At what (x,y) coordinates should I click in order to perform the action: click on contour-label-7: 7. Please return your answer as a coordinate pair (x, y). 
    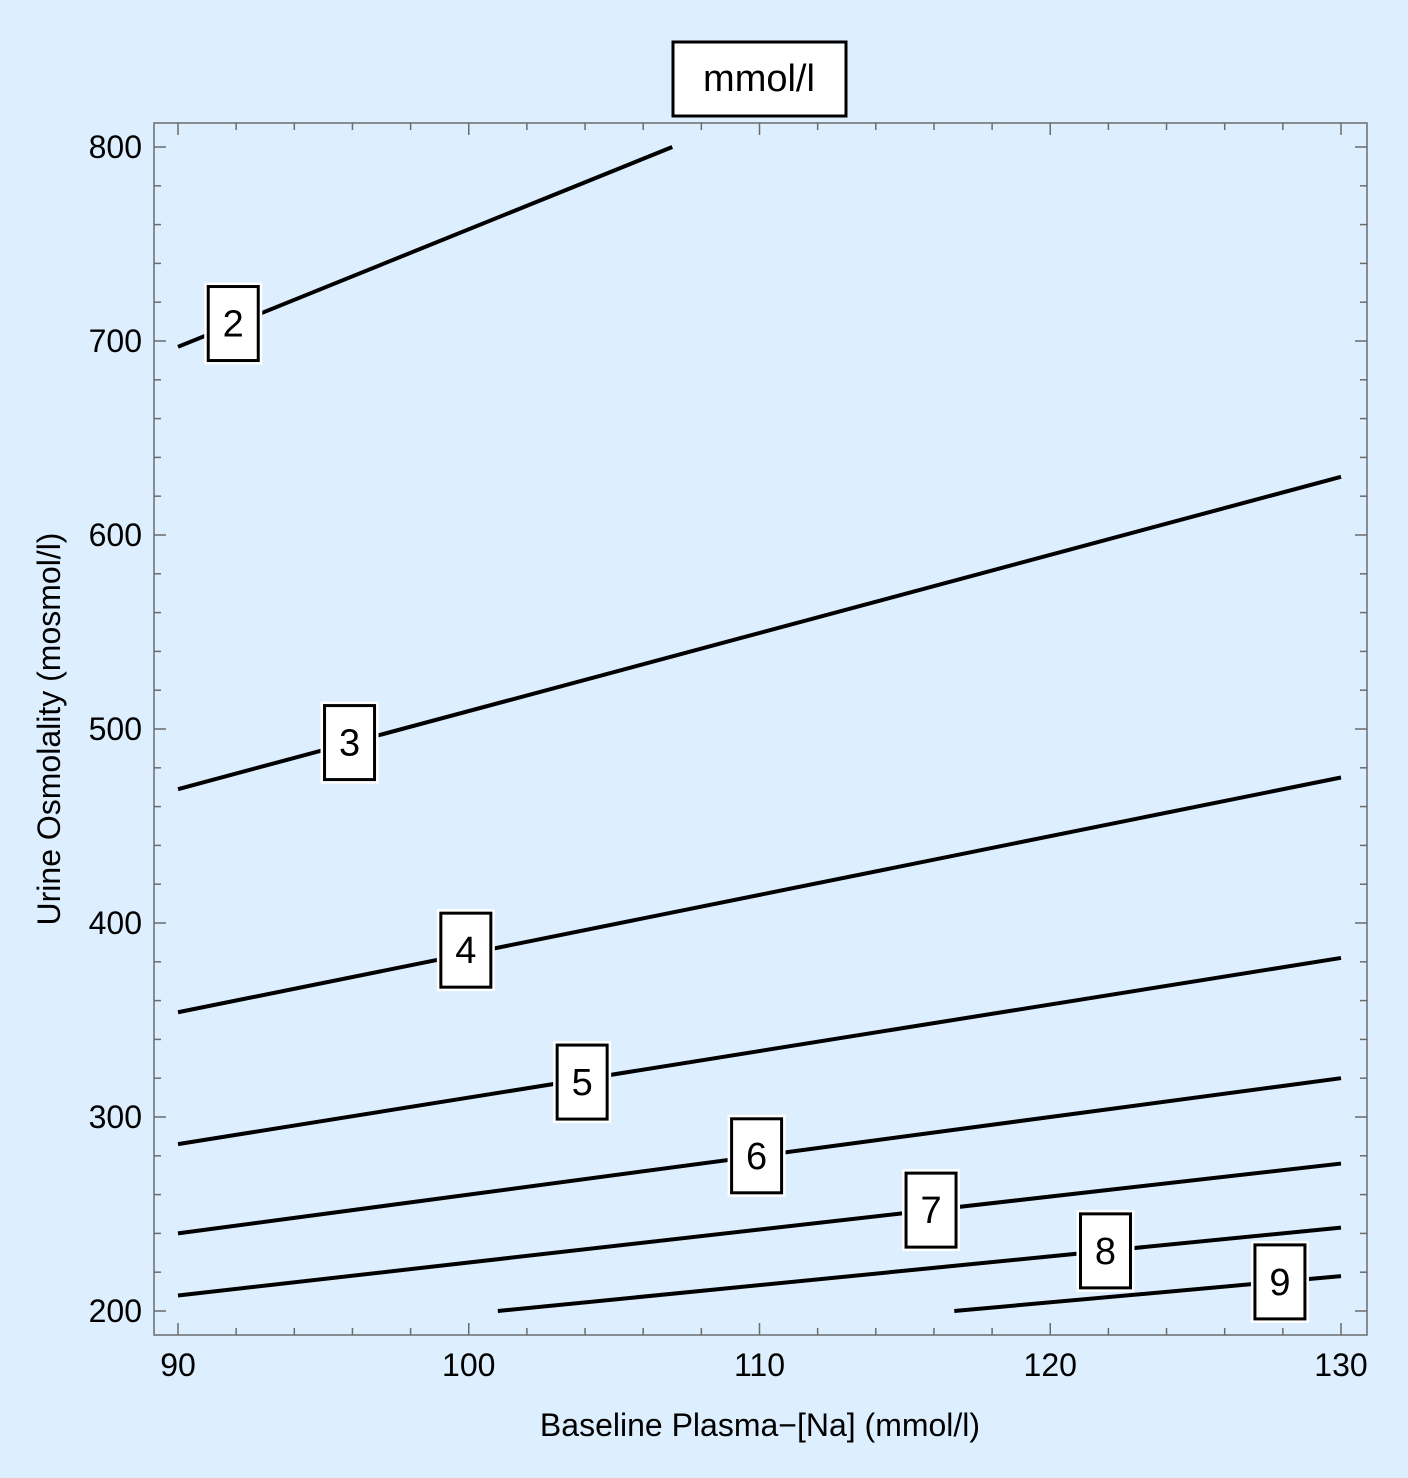
    Looking at the image, I should click on (930, 1211).